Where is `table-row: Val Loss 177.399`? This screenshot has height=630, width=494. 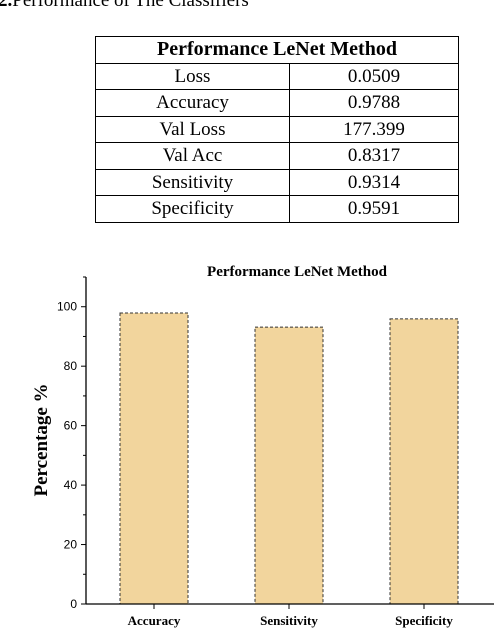 table-row: Val Loss 177.399 is located at coordinates (277, 129).